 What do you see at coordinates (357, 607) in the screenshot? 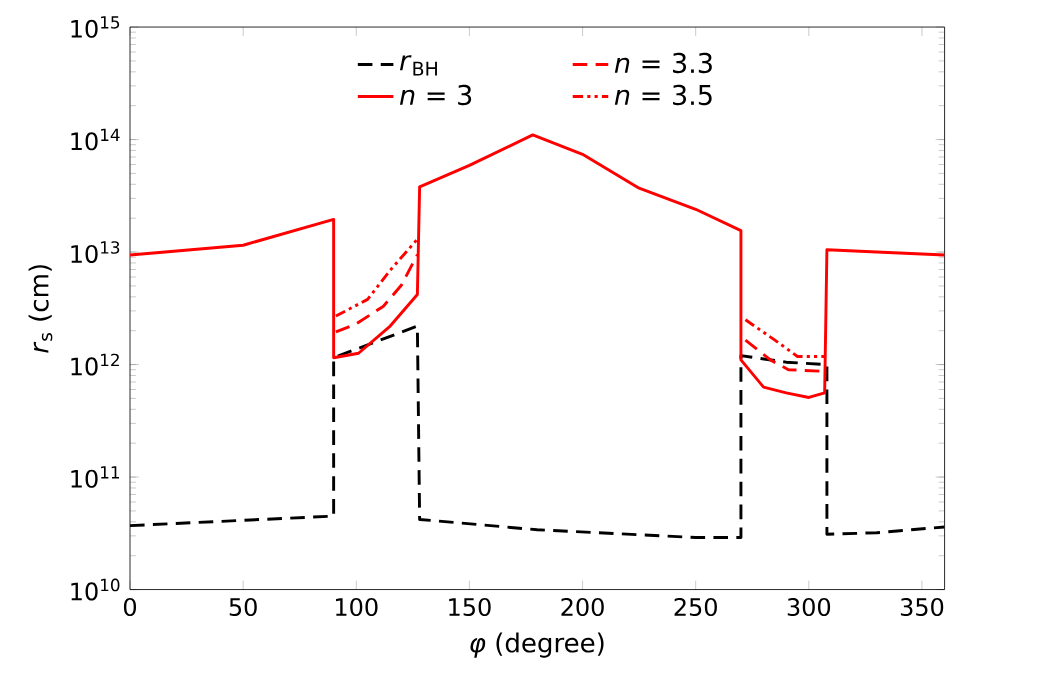
I see `x-tick-label: 100` at bounding box center [357, 607].